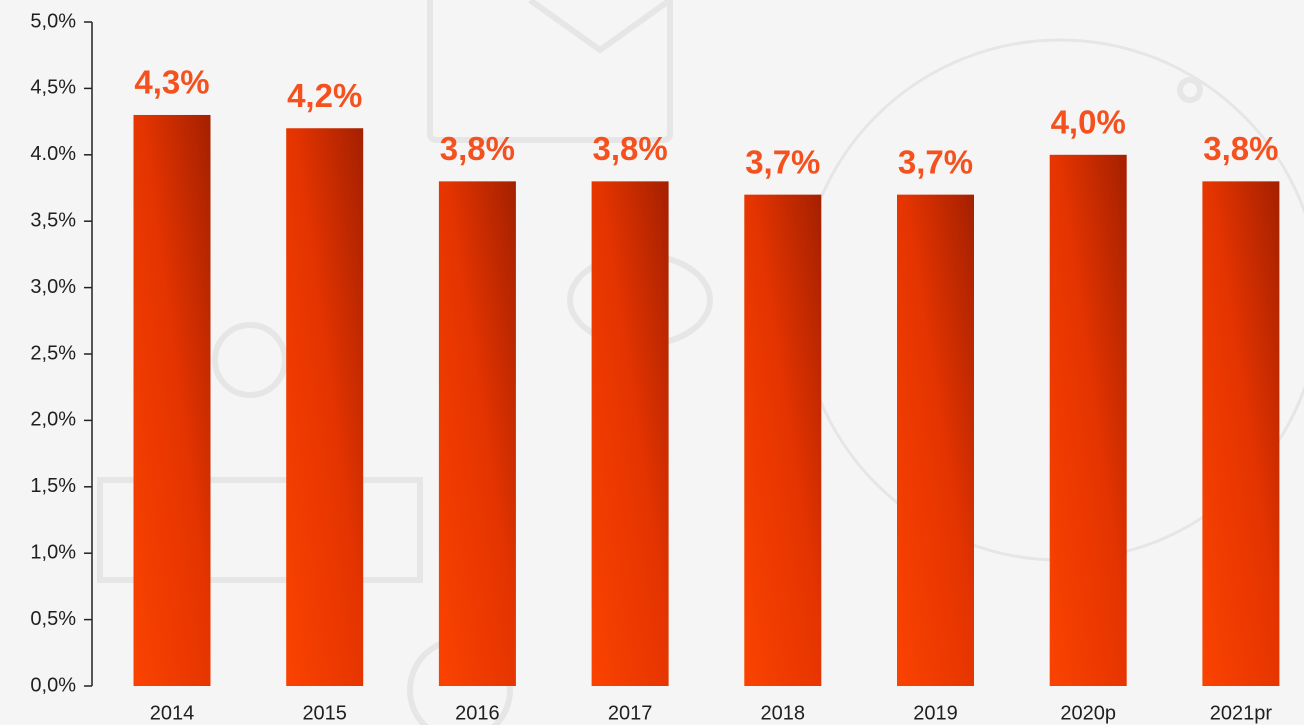 Image resolution: width=1304 pixels, height=725 pixels. Describe the element at coordinates (53, 486) in the screenshot. I see `y-tick-label: 1,5%` at that location.